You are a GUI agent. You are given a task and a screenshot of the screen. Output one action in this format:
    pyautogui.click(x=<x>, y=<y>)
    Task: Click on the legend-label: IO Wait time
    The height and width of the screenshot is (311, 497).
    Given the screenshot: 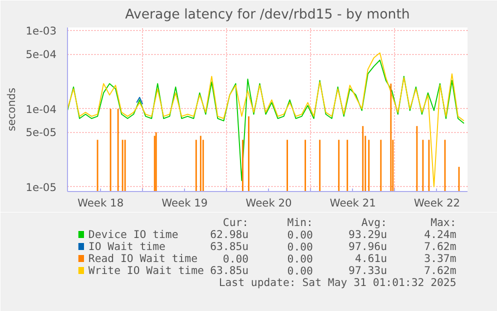 What is the action you would take?
    pyautogui.click(x=127, y=246)
    